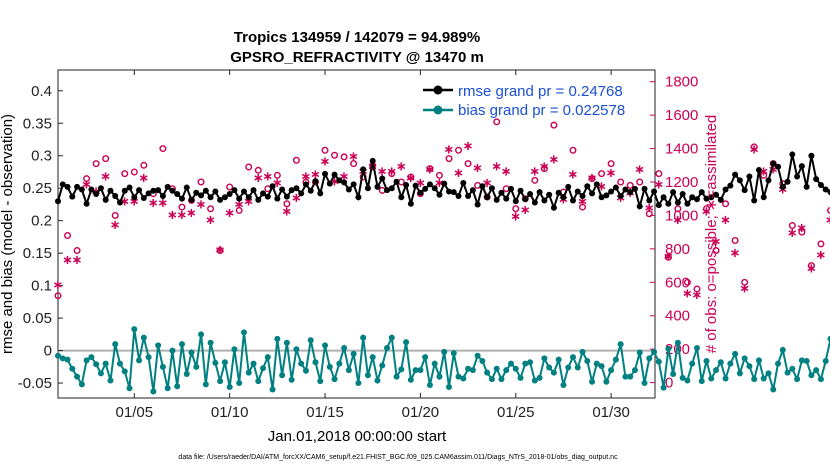 This screenshot has width=830, height=470. Describe the element at coordinates (48, 351) in the screenshot. I see `y-left-tick-label: 0` at that location.